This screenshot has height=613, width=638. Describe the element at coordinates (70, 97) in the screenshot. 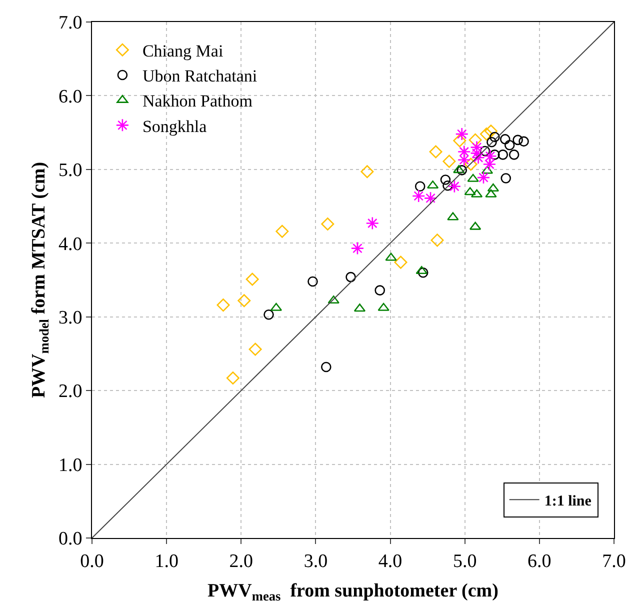

I see `y-tick-label: 6.0` at that location.